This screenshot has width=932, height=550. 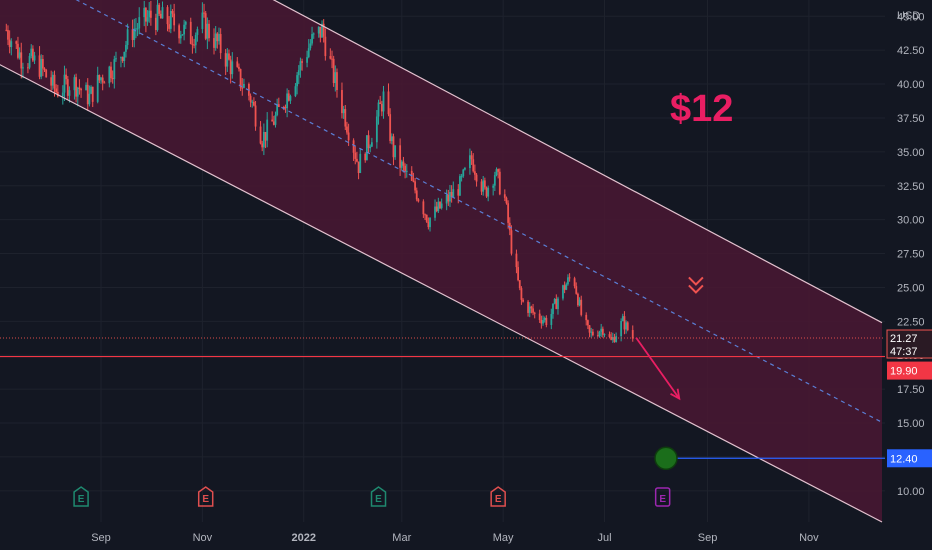 What do you see at coordinates (675, 394) in the screenshot?
I see `arrow-head` at bounding box center [675, 394].